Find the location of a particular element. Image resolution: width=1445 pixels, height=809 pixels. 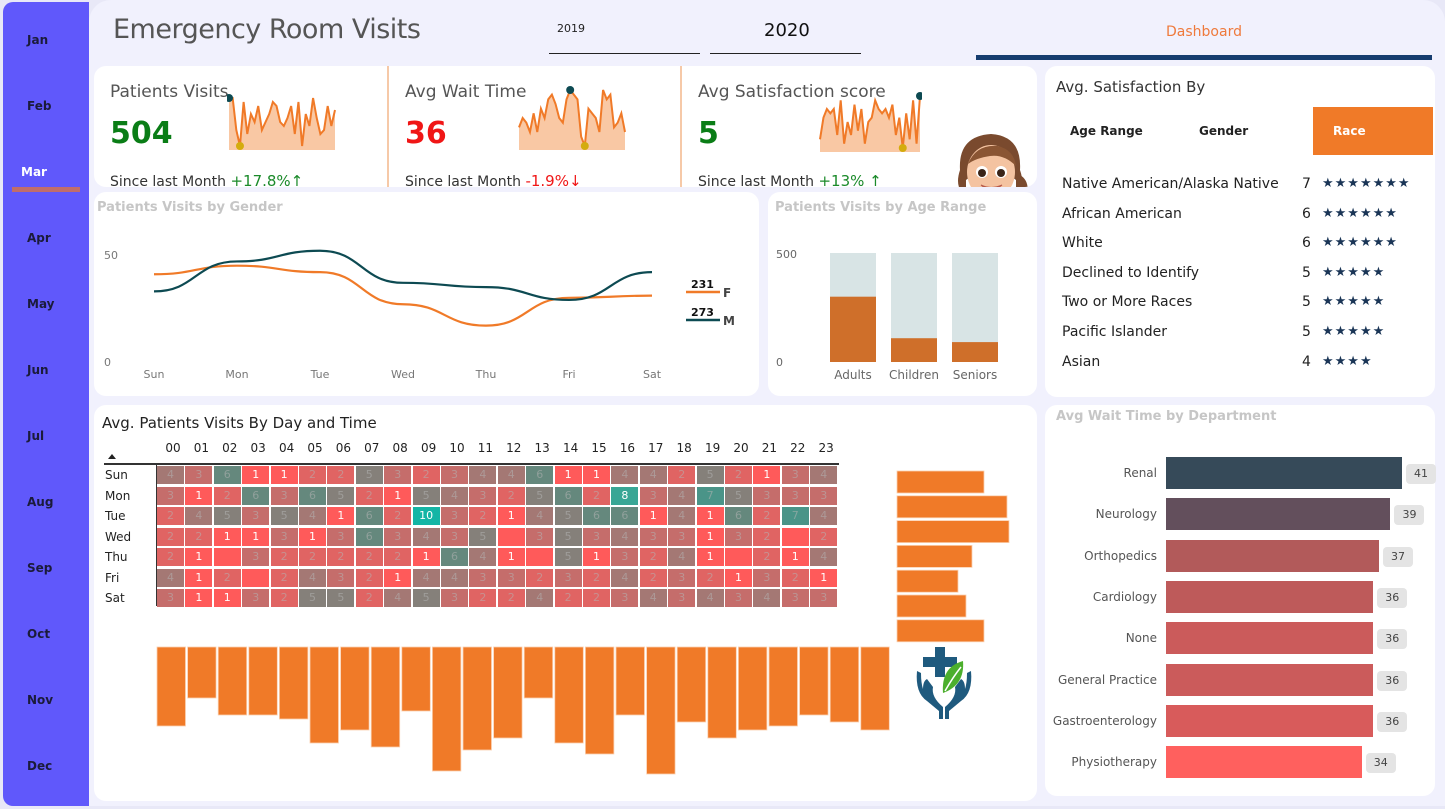

month-nov: Nov is located at coordinates (40, 700).